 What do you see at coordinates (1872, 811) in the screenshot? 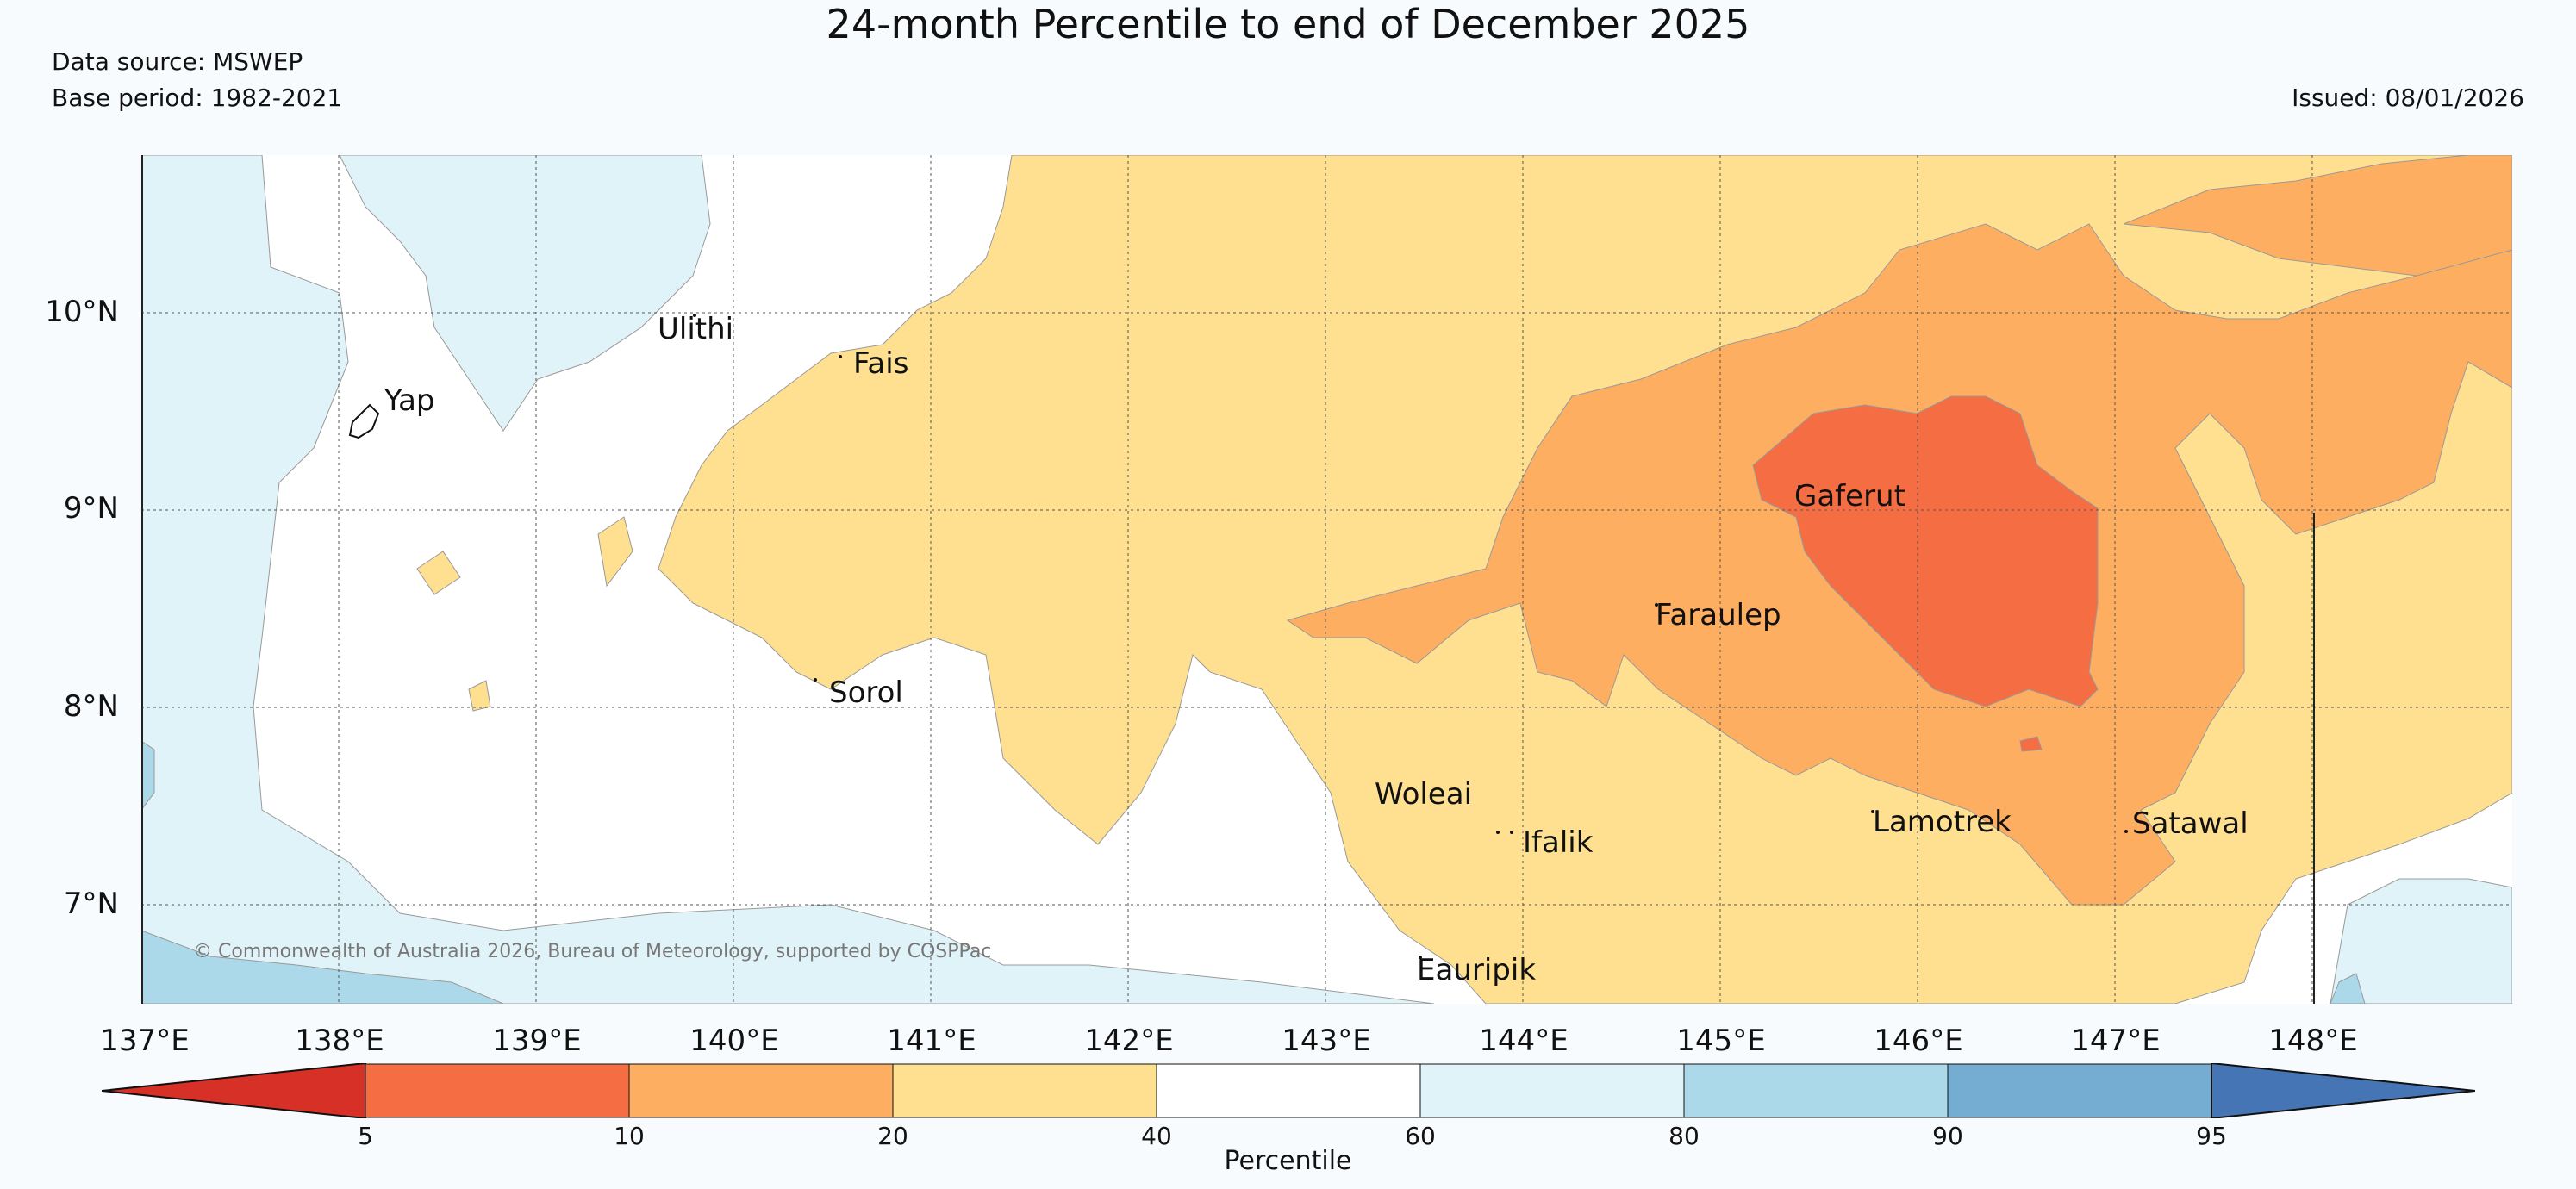
I see `lamotrek-dot` at bounding box center [1872, 811].